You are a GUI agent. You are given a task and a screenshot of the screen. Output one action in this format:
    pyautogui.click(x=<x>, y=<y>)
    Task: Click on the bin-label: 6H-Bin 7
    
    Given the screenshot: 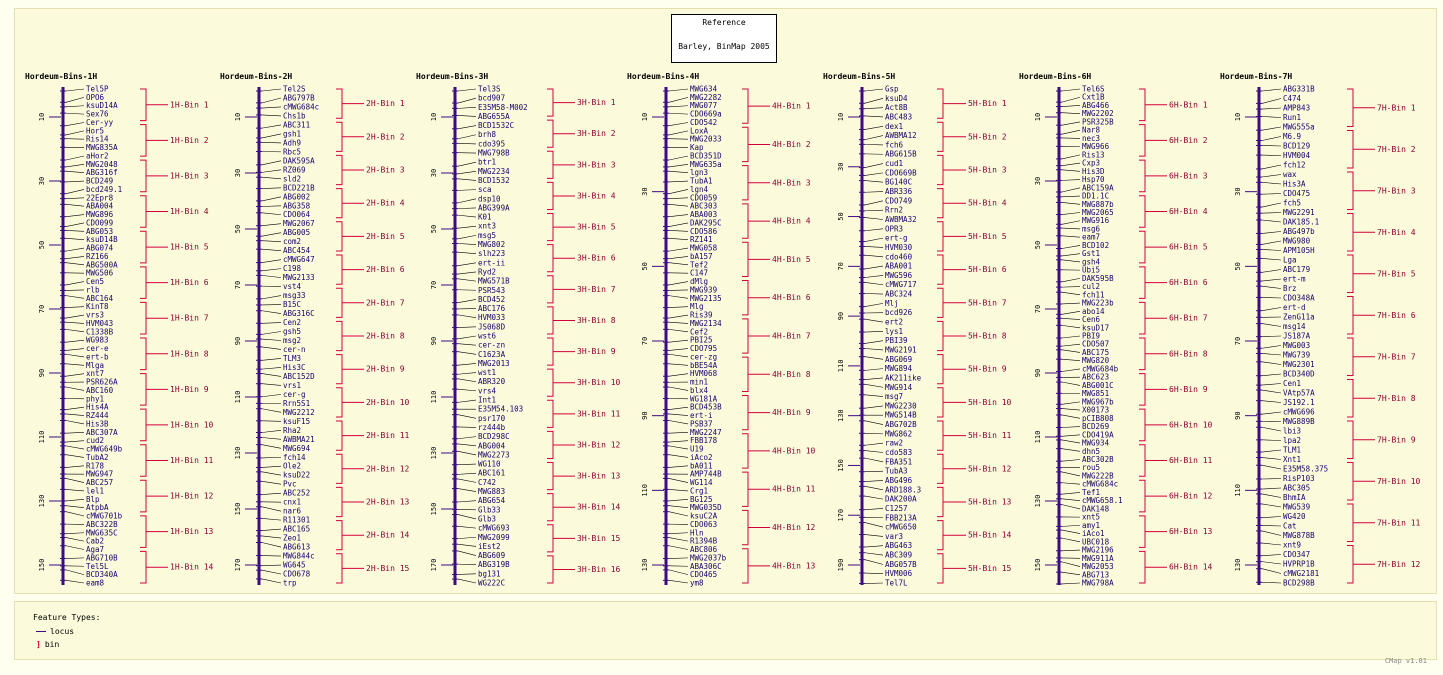 What is the action you would take?
    pyautogui.click(x=1188, y=318)
    